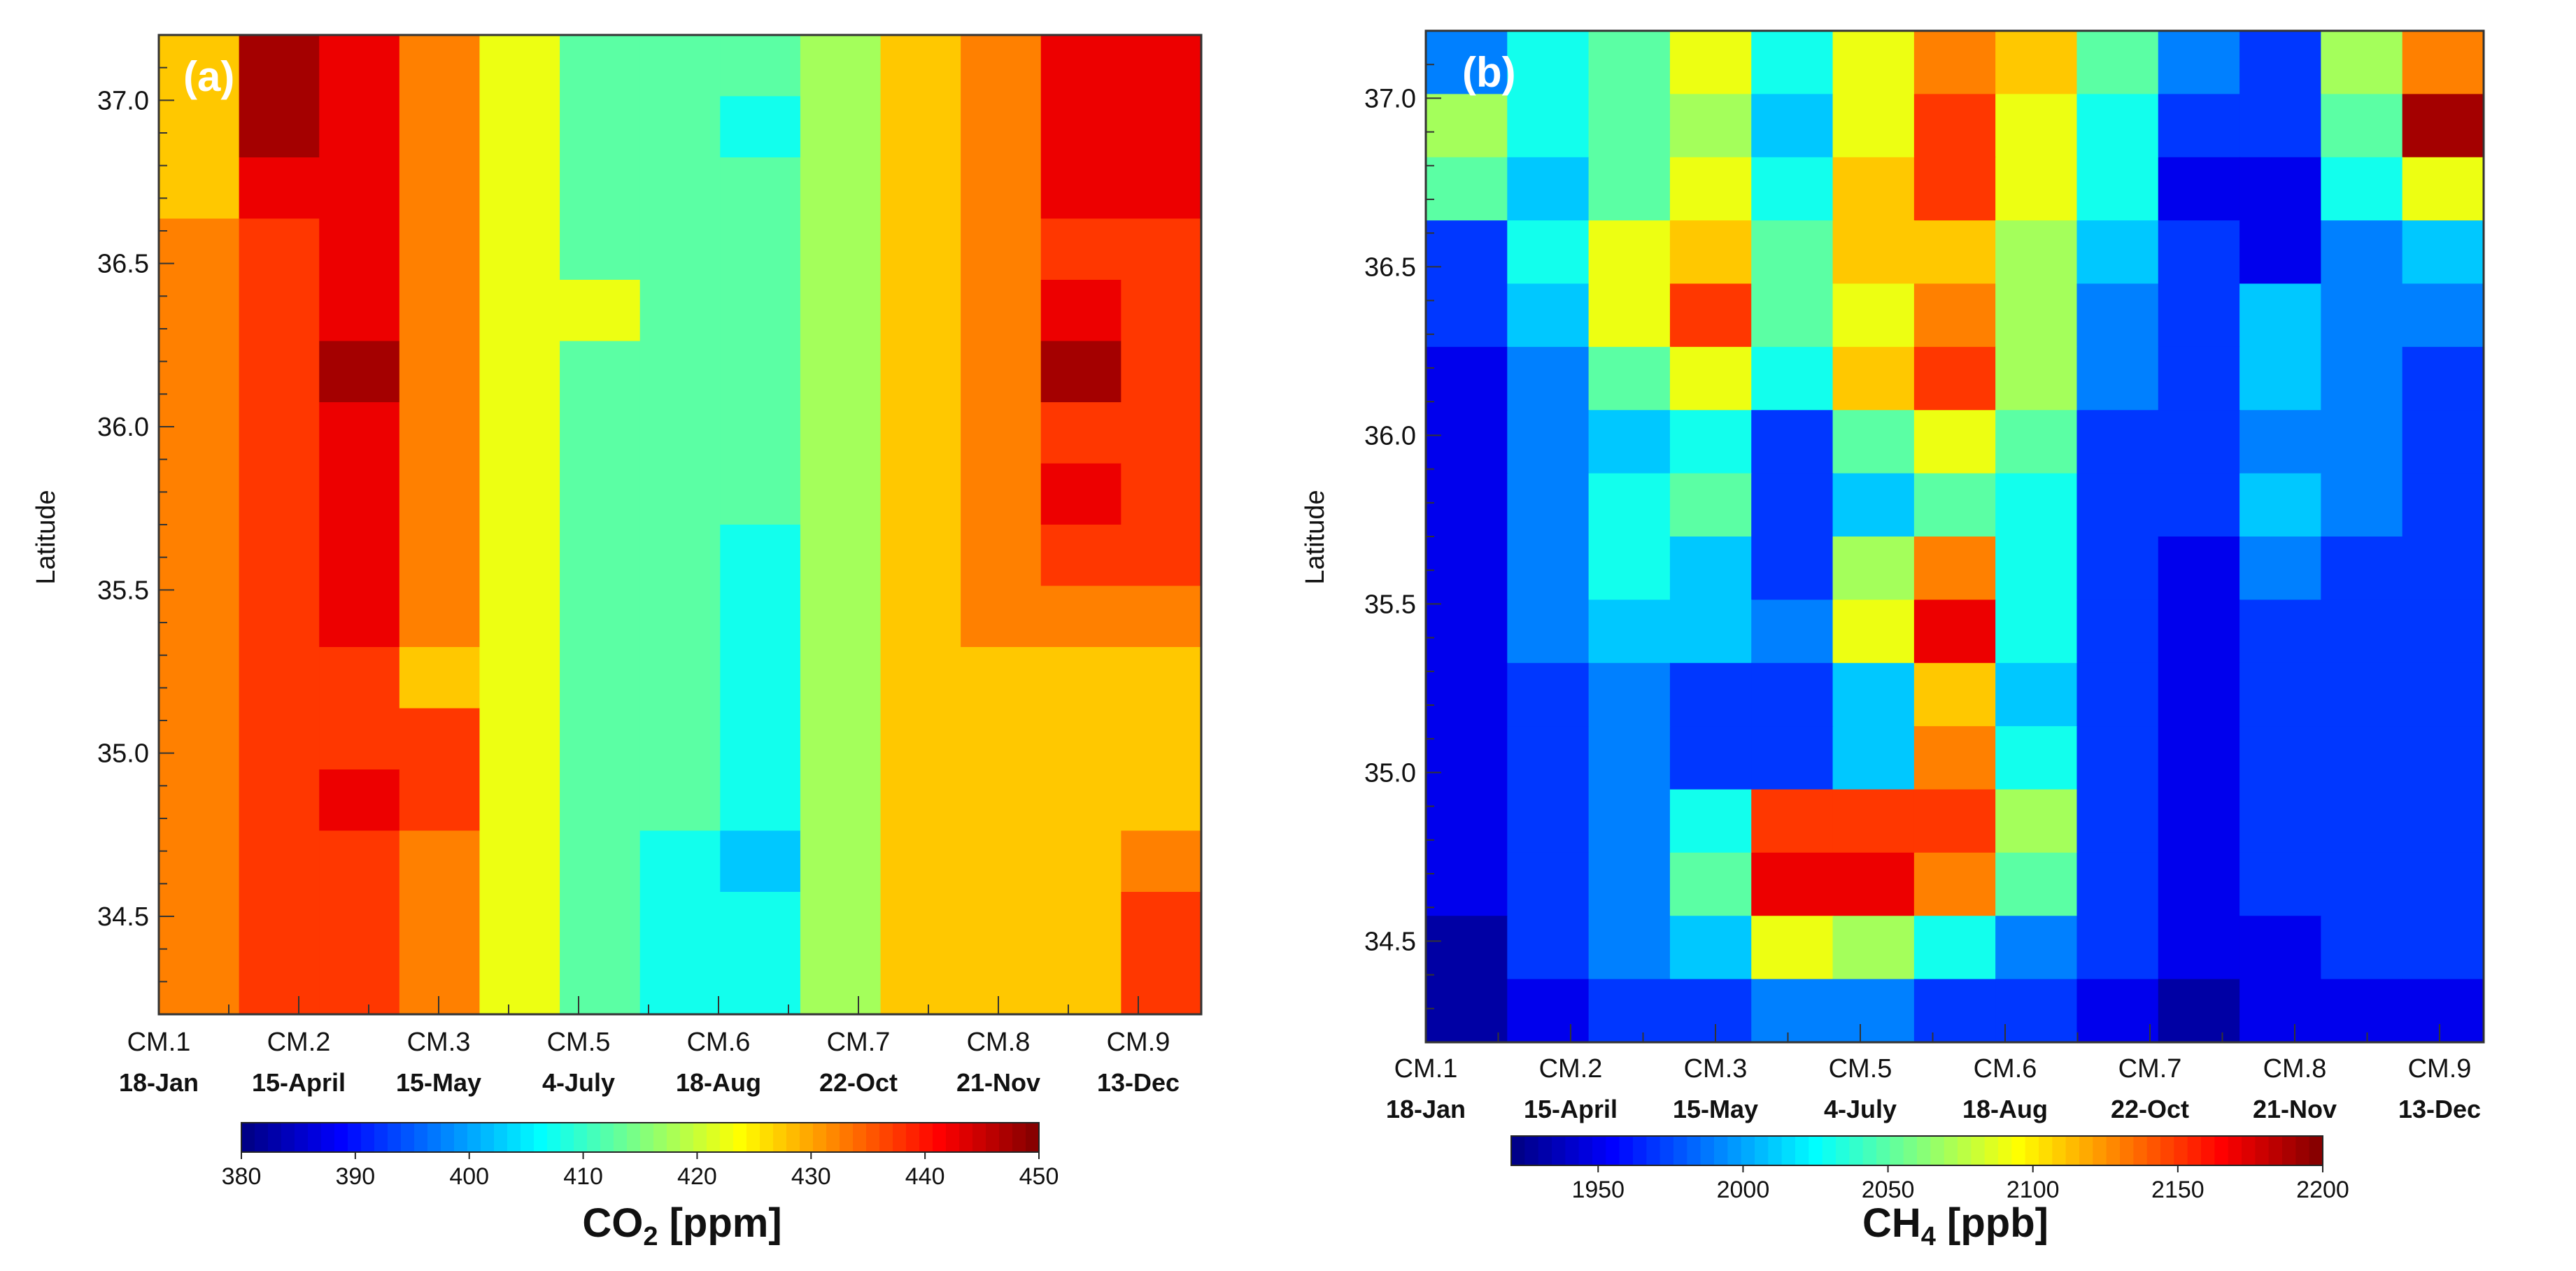 The image size is (2576, 1271). What do you see at coordinates (1743, 1190) in the screenshot?
I see `colorbar-tick-label: 2000` at bounding box center [1743, 1190].